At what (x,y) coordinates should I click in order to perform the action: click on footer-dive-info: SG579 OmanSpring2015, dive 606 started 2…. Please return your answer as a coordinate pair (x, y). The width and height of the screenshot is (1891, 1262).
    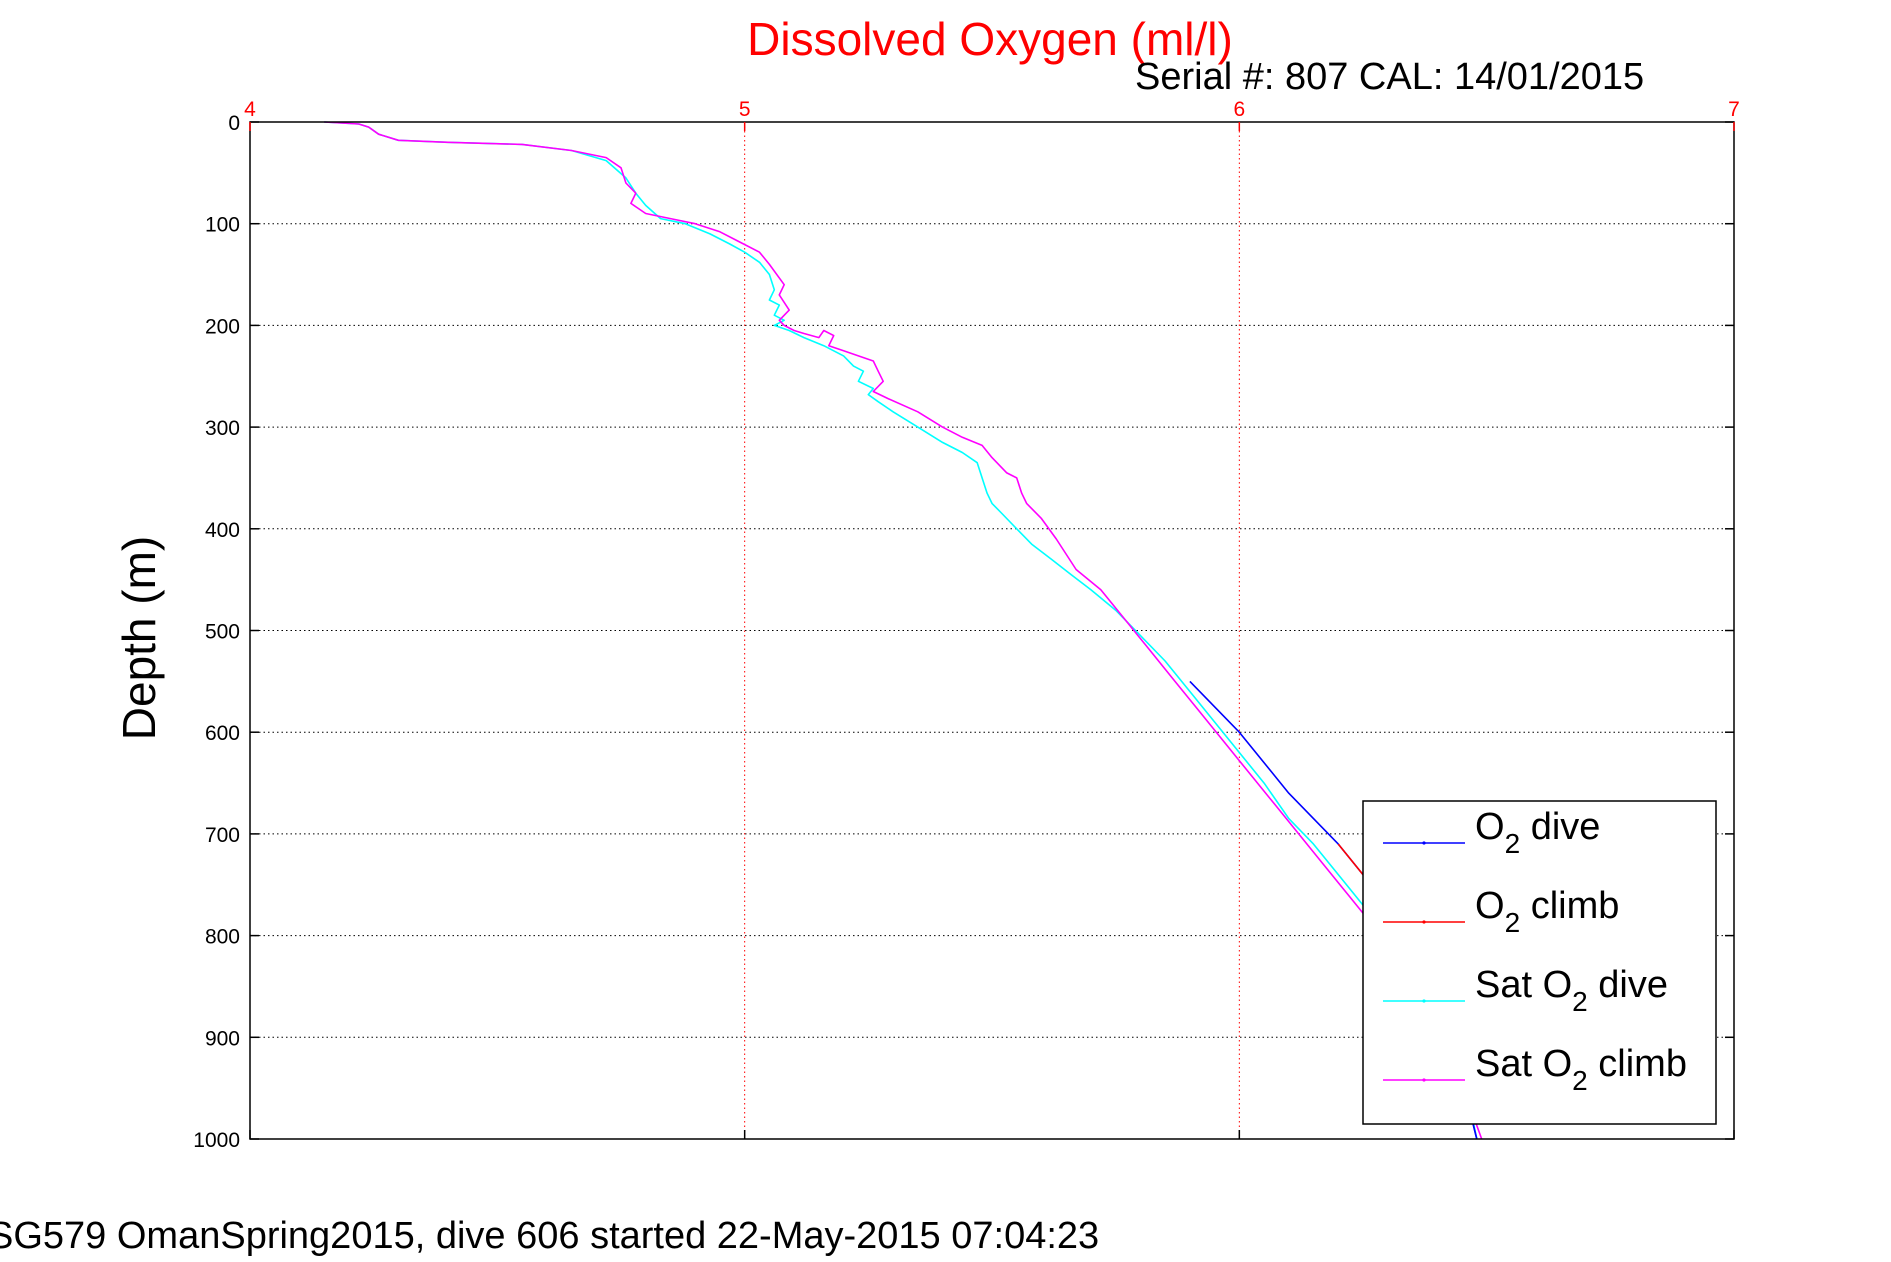
    Looking at the image, I should click on (549, 1236).